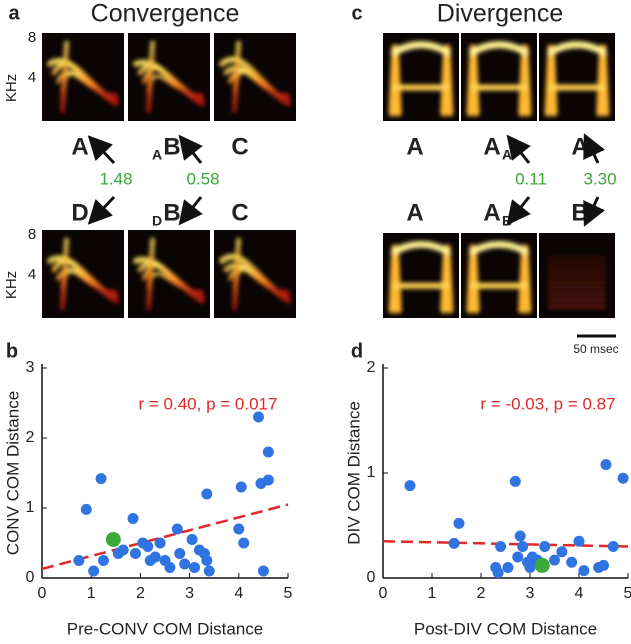 The height and width of the screenshot is (644, 631). I want to click on syllable-subscript: B, so click(507, 221).